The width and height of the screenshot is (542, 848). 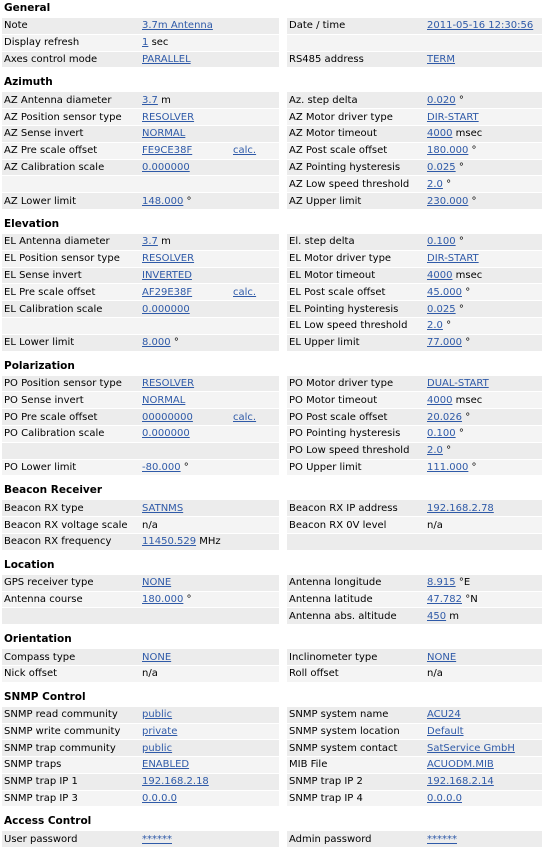 I want to click on value-cell: 0.025 °, so click(x=483, y=167).